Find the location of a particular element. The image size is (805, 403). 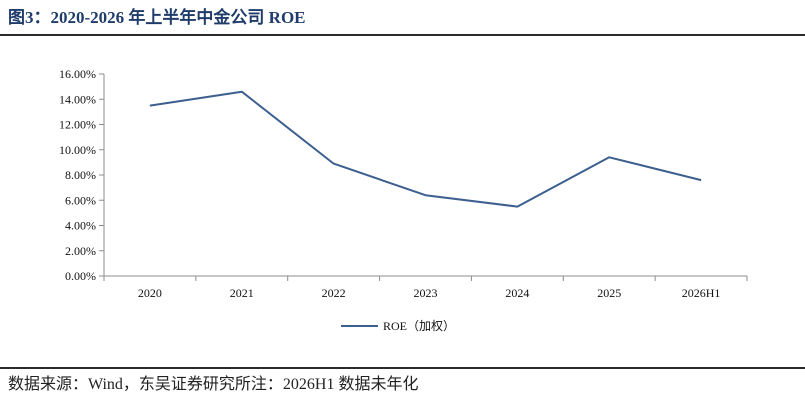

y-tick-label: 0.00% is located at coordinates (80, 276).